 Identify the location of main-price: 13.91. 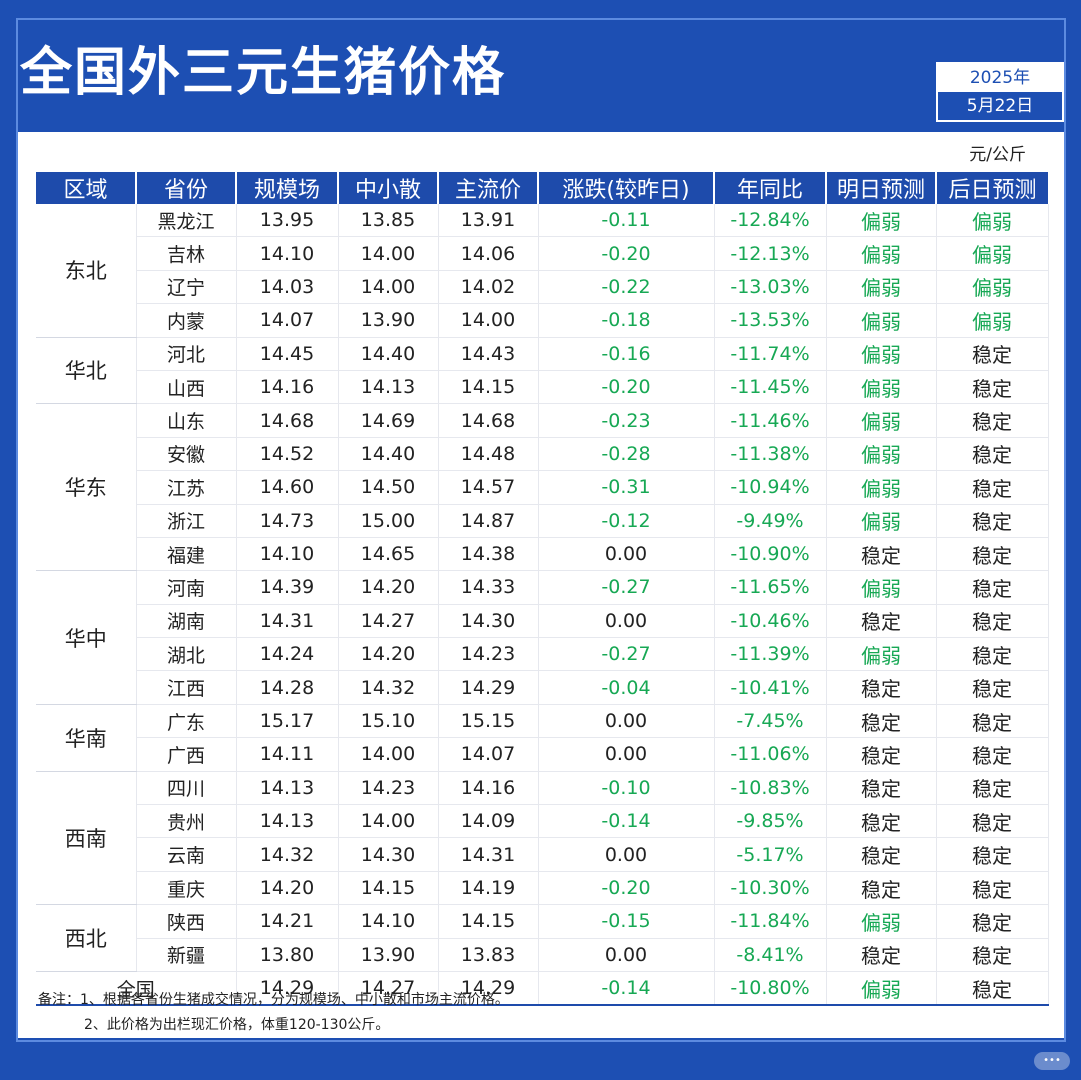
(488, 221).